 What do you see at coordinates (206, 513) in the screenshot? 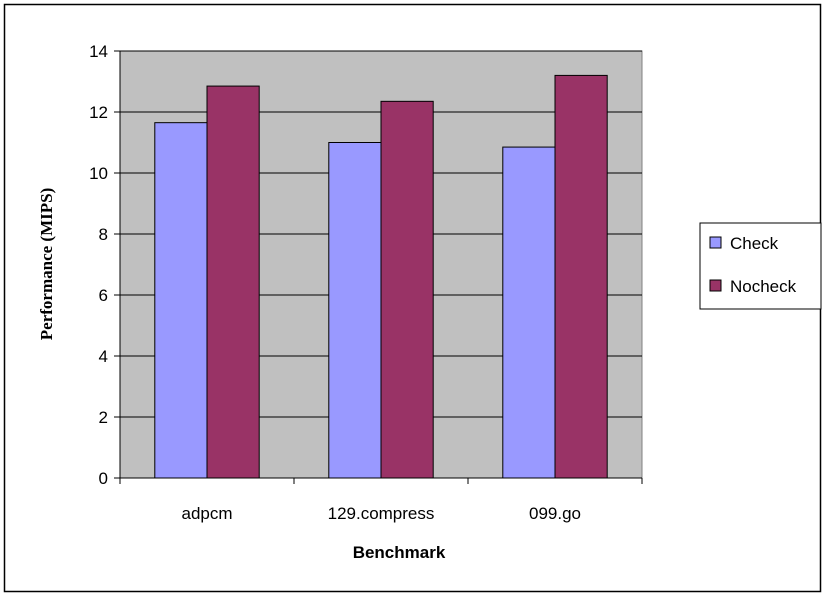
I see `x-tick-label: adpcm` at bounding box center [206, 513].